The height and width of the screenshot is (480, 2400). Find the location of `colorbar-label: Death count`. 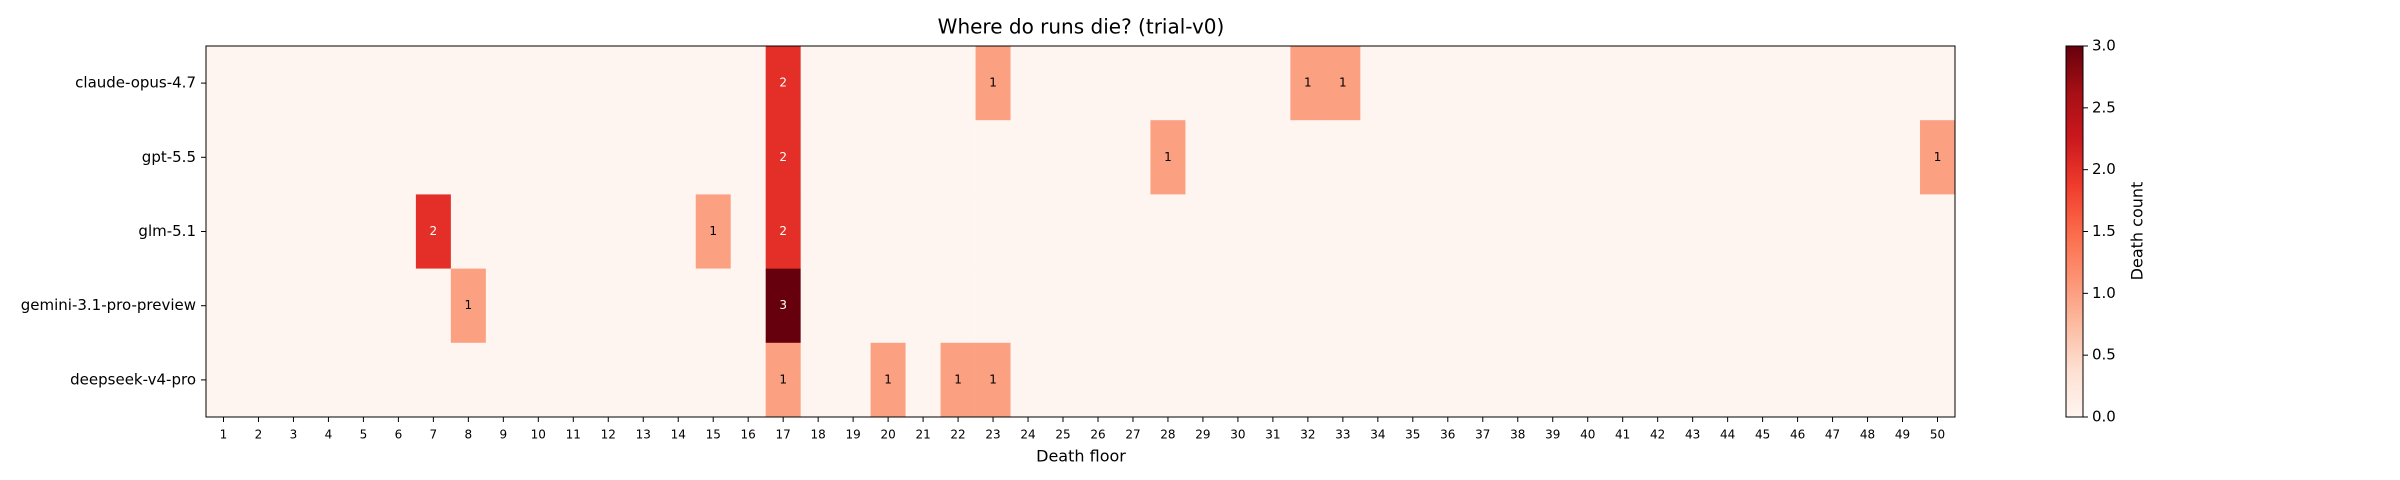

colorbar-label: Death count is located at coordinates (2137, 231).